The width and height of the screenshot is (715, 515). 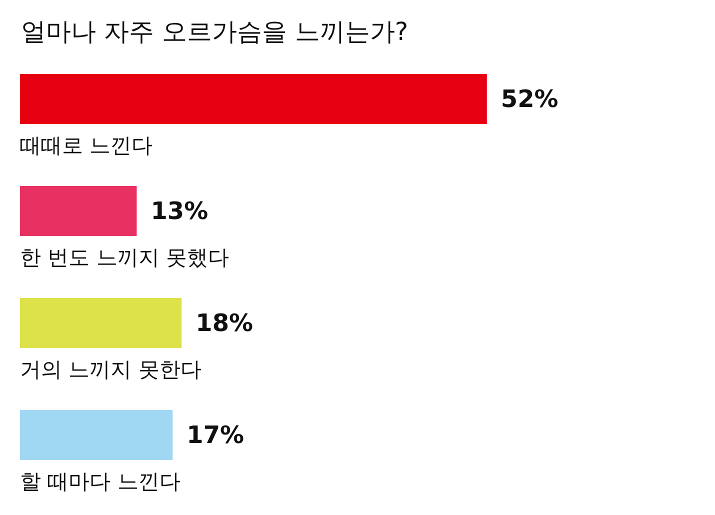 I want to click on data-label: 52%, so click(x=529, y=99).